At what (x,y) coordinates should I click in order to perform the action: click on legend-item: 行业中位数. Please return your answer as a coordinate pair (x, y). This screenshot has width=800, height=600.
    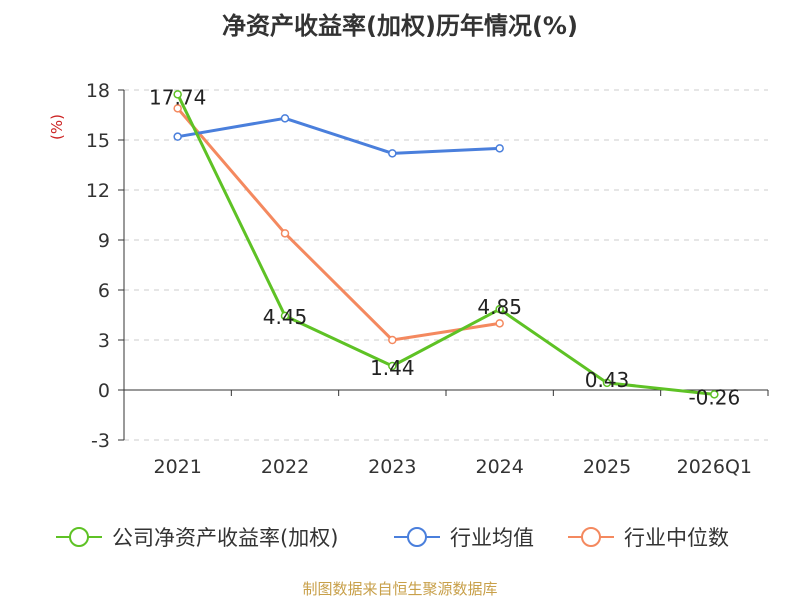
    Looking at the image, I should click on (648, 538).